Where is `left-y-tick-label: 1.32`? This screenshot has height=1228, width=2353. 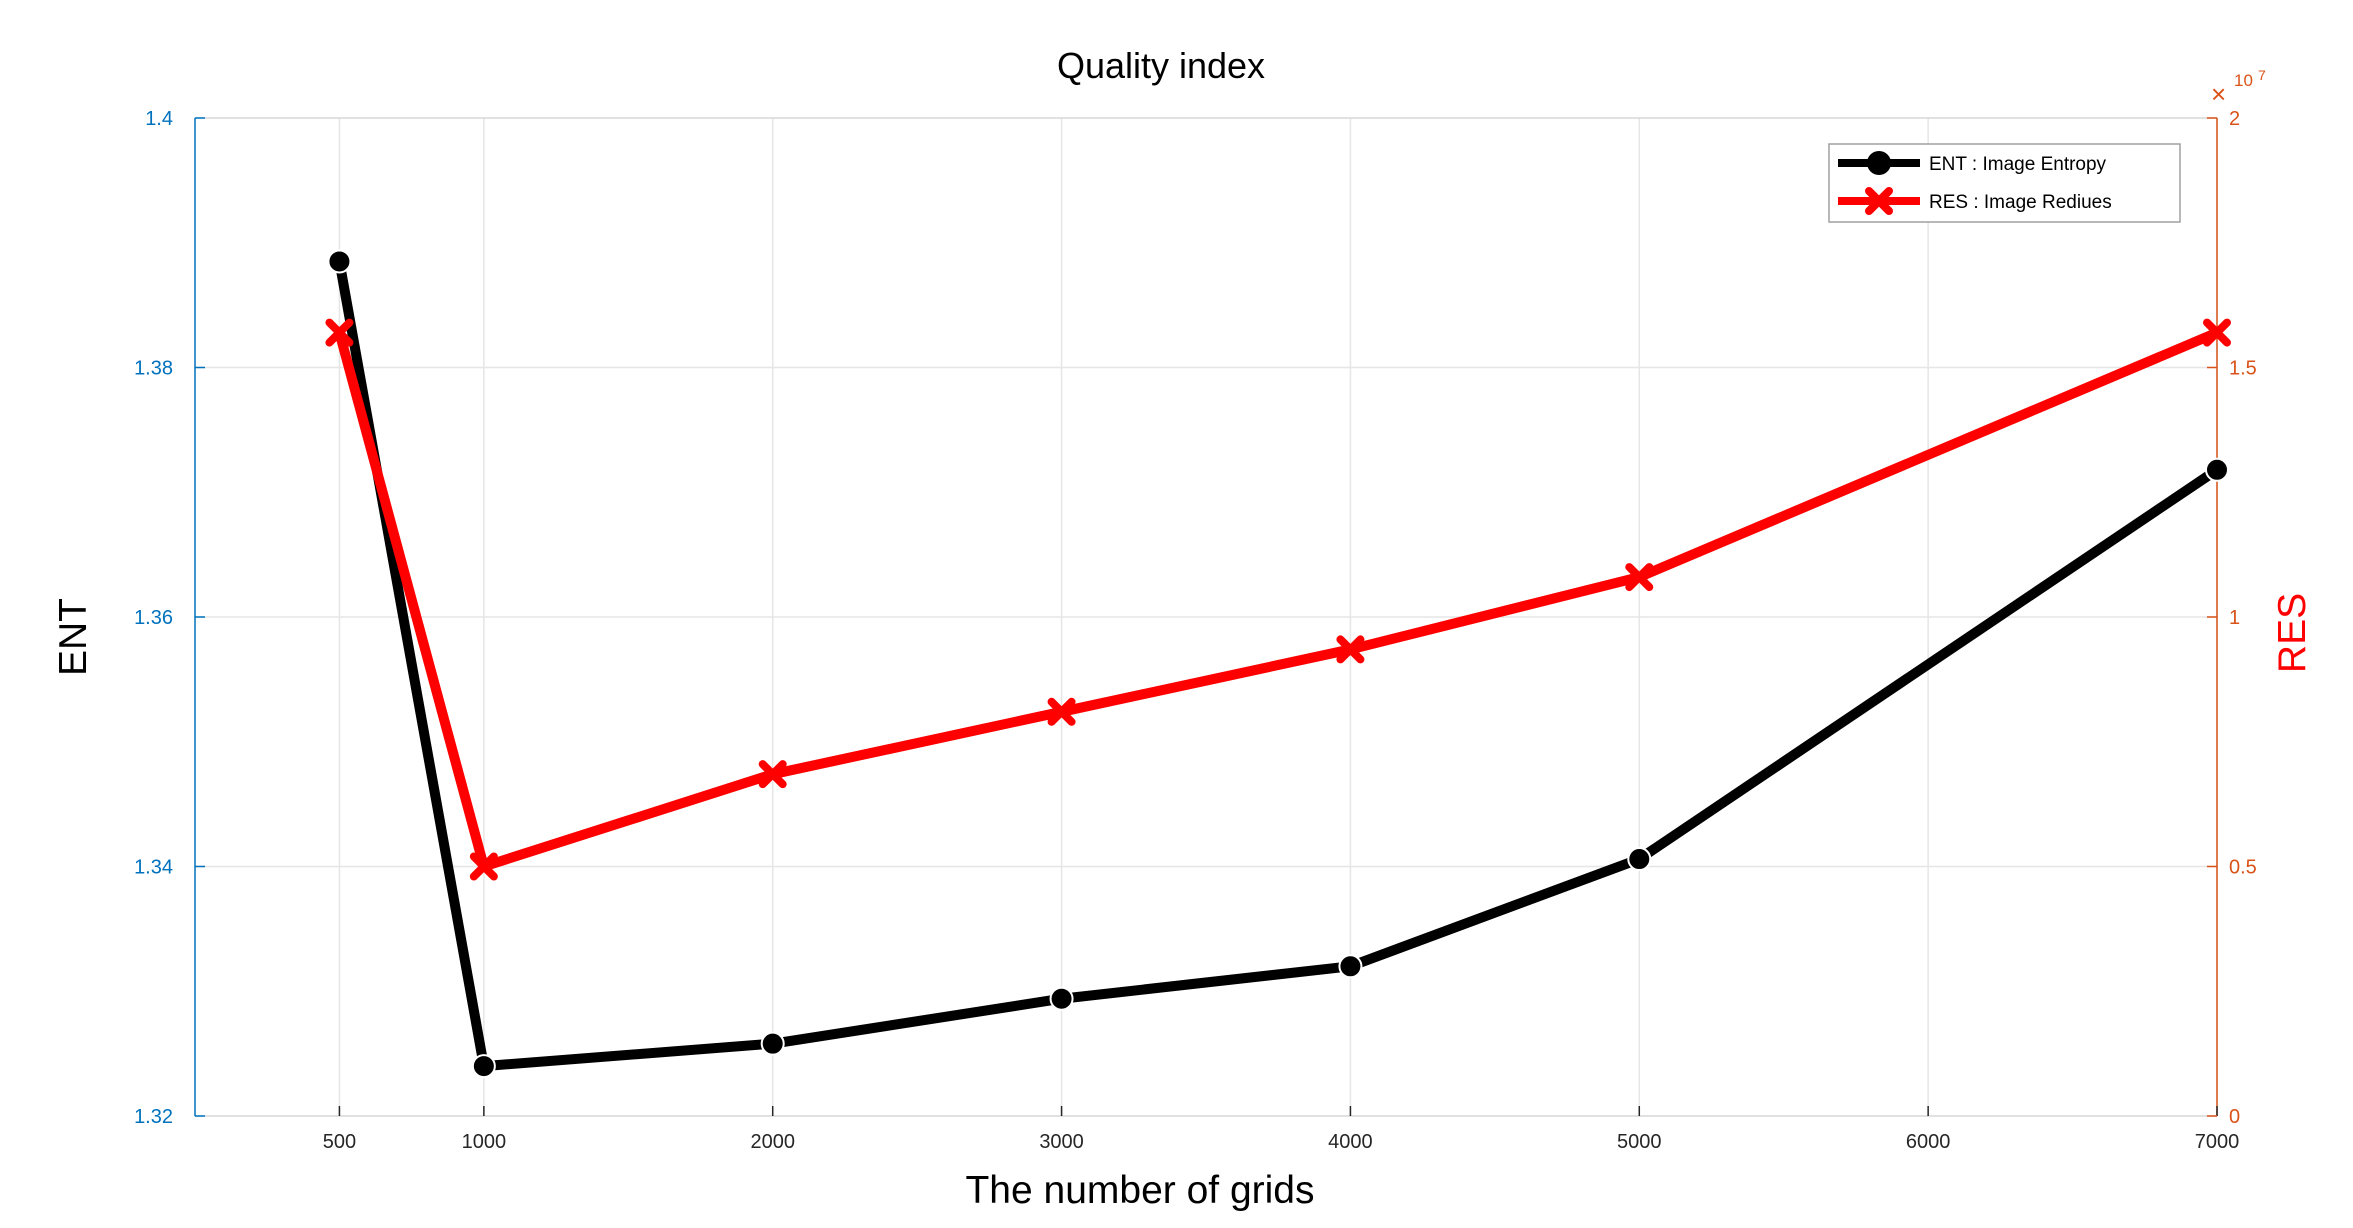
left-y-tick-label: 1.32 is located at coordinates (153, 1117).